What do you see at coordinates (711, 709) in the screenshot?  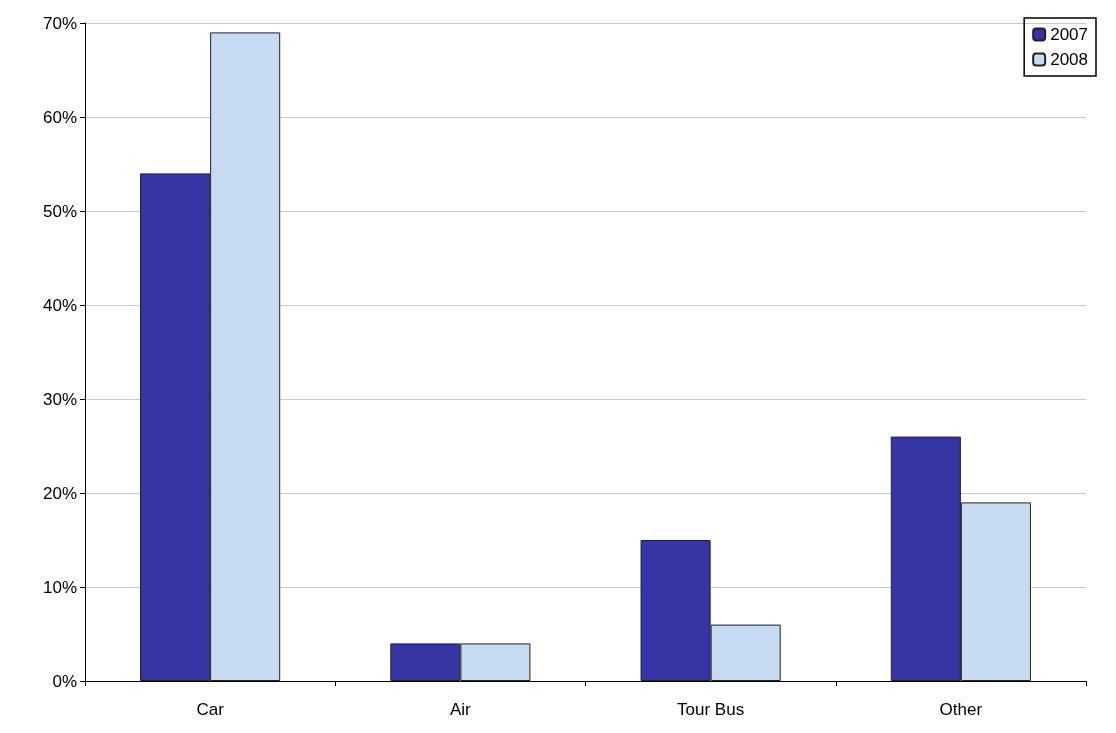 I see `x-tick-label: Tour Bus` at bounding box center [711, 709].